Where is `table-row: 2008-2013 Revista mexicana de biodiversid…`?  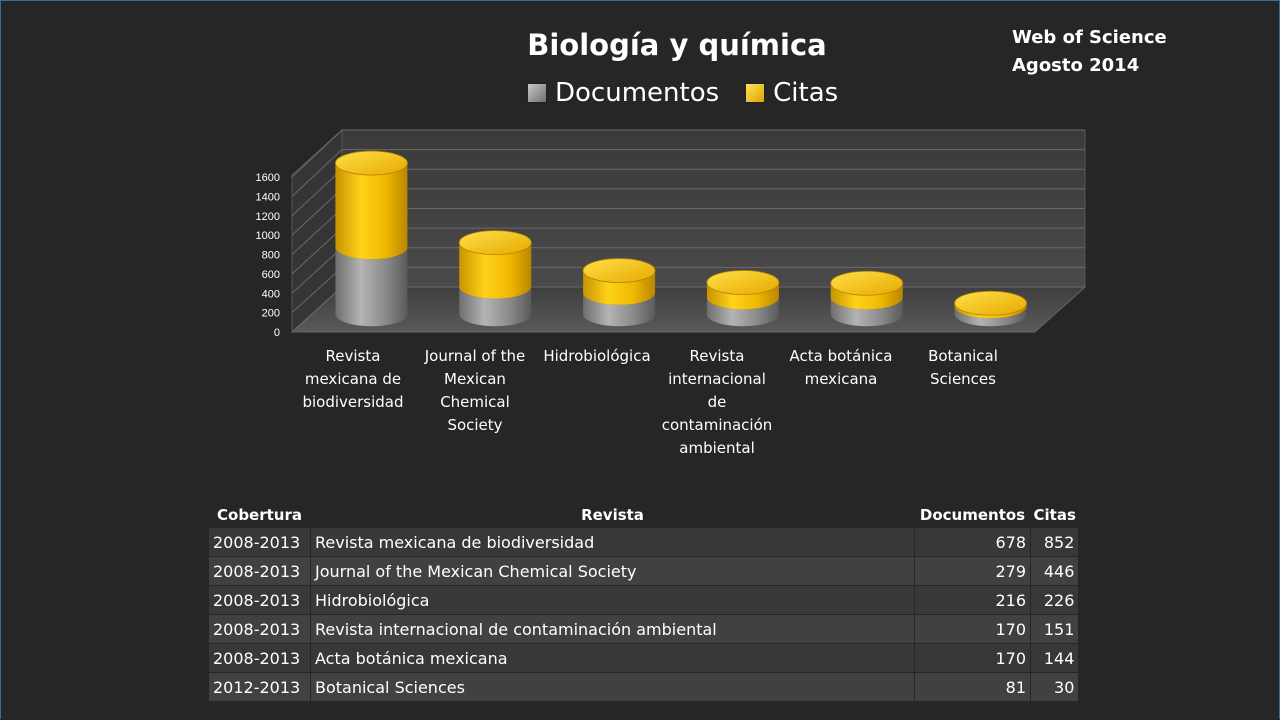 table-row: 2008-2013 Revista mexicana de biodiversid… is located at coordinates (644, 542).